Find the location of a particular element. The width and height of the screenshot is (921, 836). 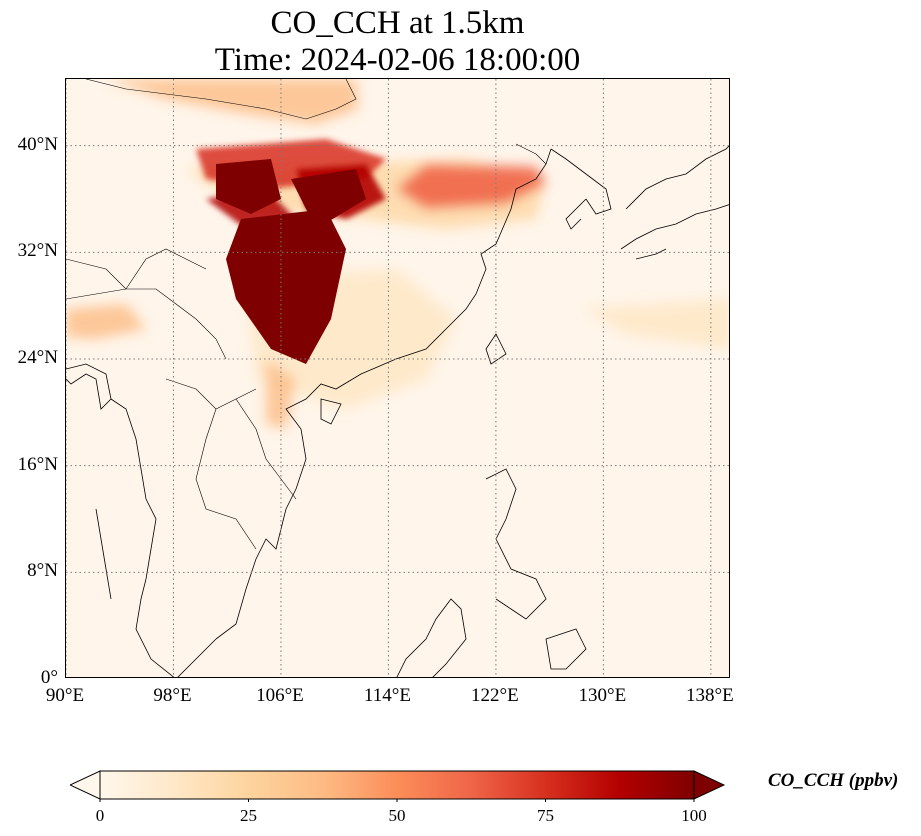

latitude-tick-label: 8°N is located at coordinates (42, 571).